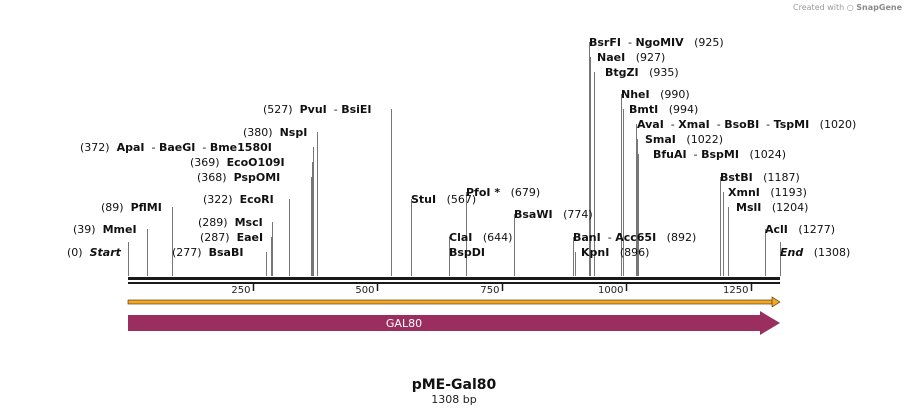 The image size is (910, 415). What do you see at coordinates (709, 42) in the screenshot?
I see `site-position: (925)` at bounding box center [709, 42].